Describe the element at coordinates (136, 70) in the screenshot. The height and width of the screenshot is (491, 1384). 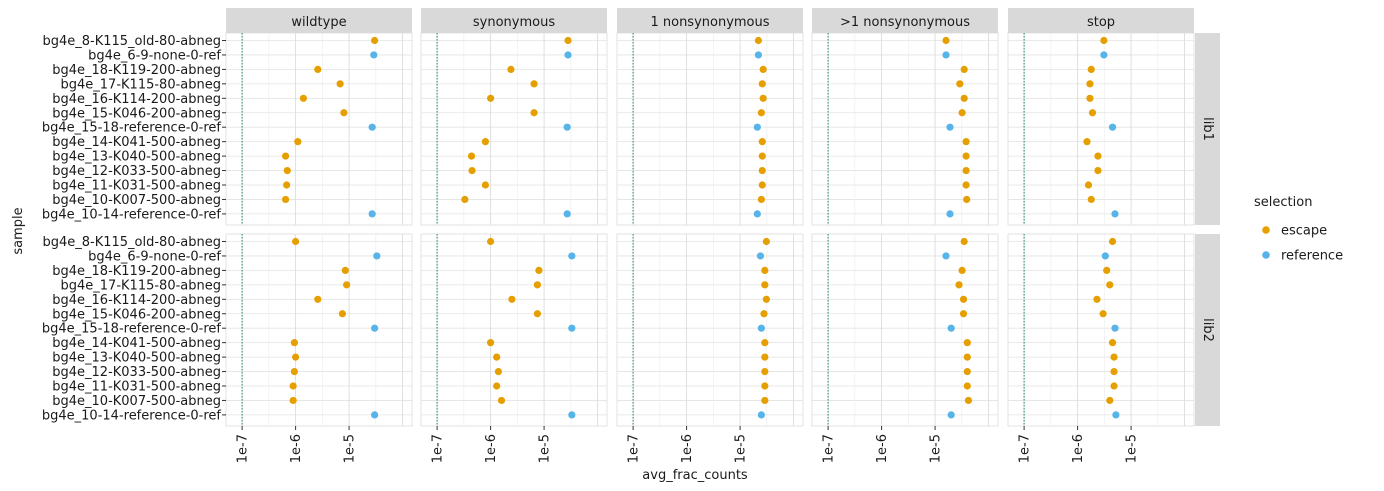
I see `y-tick-label: bg4e_18-K119-200-abneg` at that location.